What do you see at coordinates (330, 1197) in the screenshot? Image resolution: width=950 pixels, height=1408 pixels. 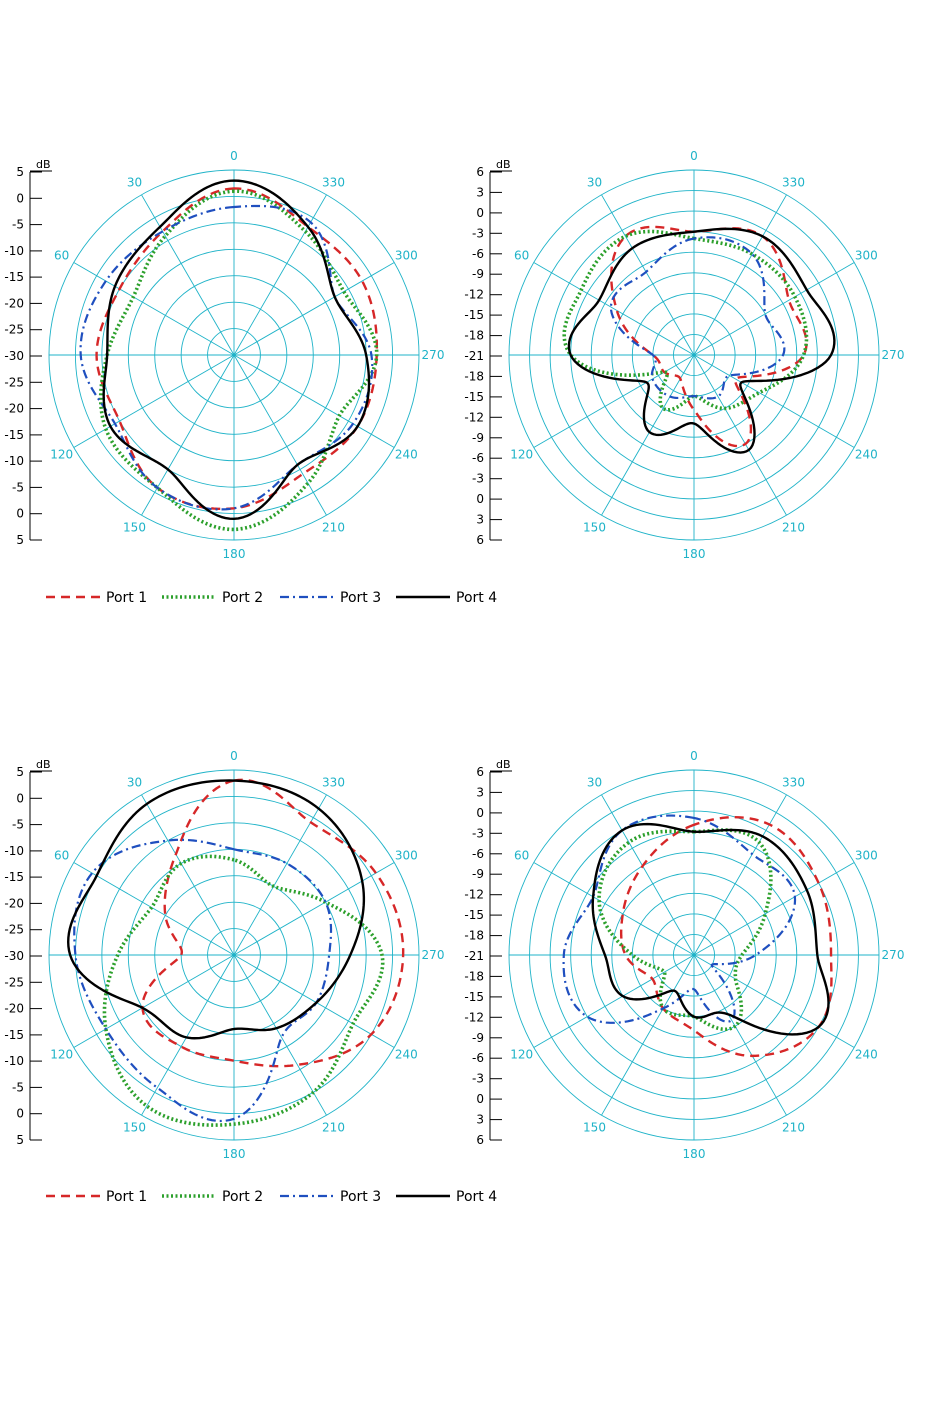 I see `legend-item-port-3: Port 3` at bounding box center [330, 1197].